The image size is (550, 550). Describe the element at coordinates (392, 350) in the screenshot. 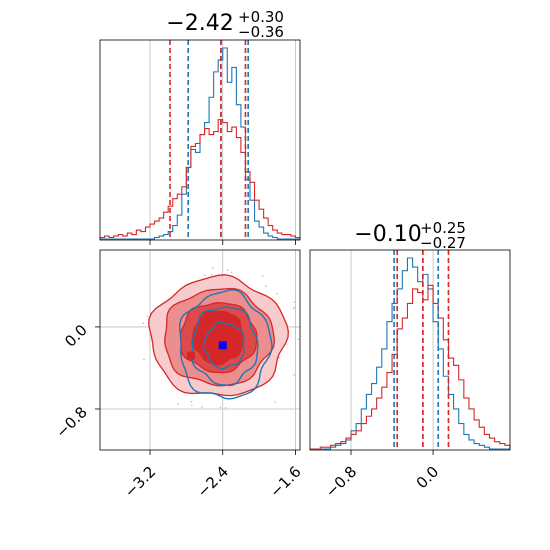

I see `bottom-right-grid` at that location.